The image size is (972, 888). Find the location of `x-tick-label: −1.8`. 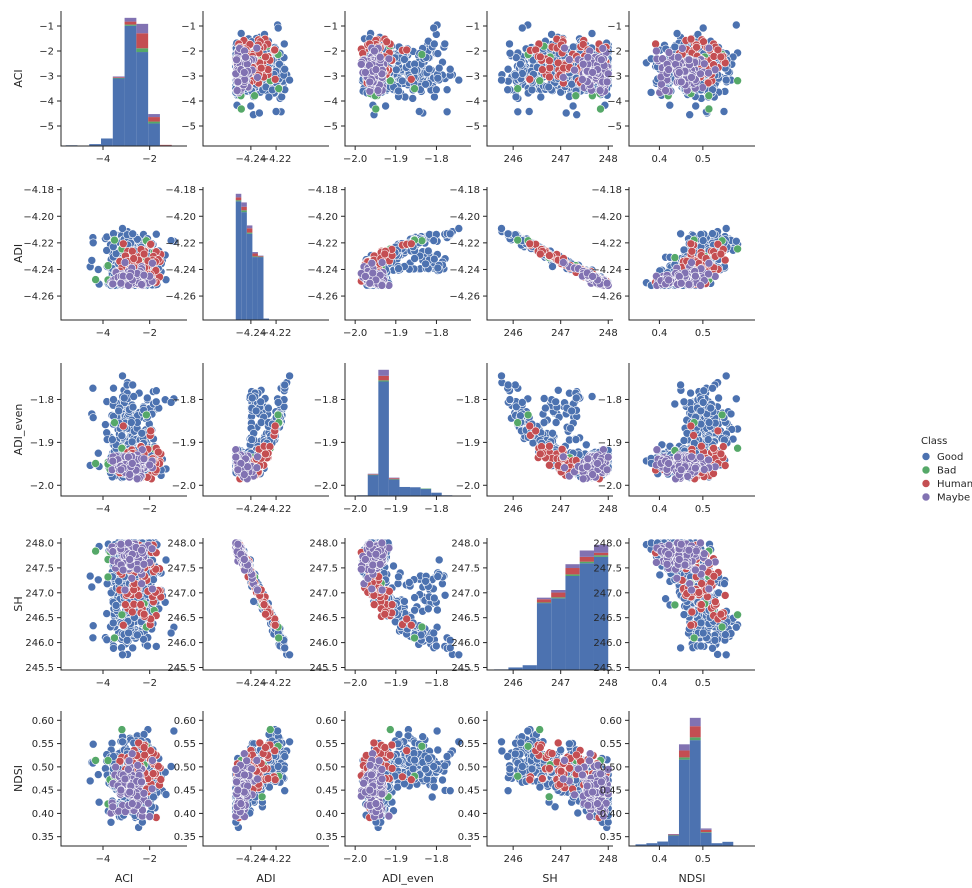

x-tick-label: −1.8 is located at coordinates (436, 333).